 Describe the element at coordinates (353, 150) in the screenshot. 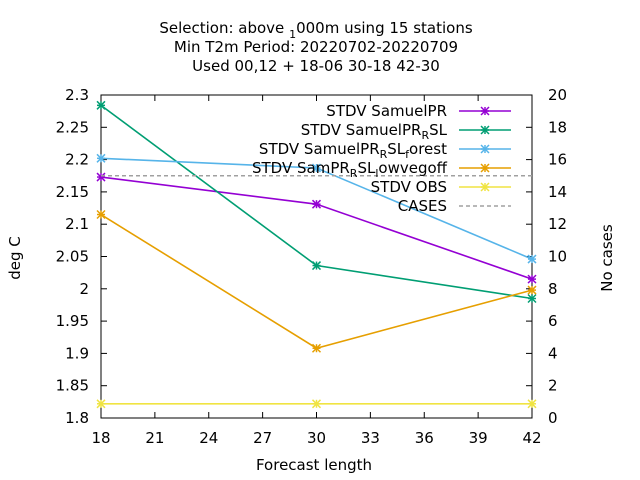

I see `legend-label: STDV SamuelPRRSLforest` at that location.